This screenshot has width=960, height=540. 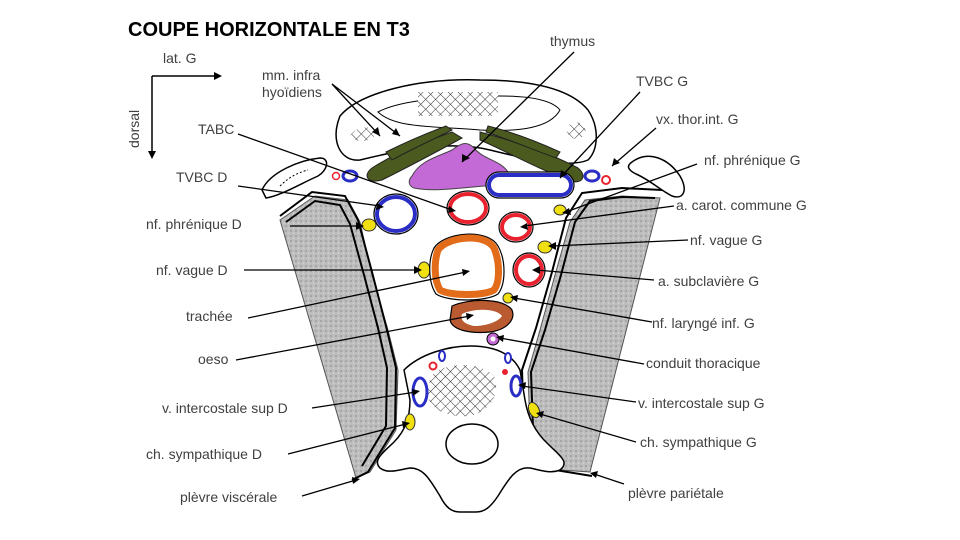 I want to click on label-plevre-viscerale: plèvre viscérale, so click(x=228, y=497).